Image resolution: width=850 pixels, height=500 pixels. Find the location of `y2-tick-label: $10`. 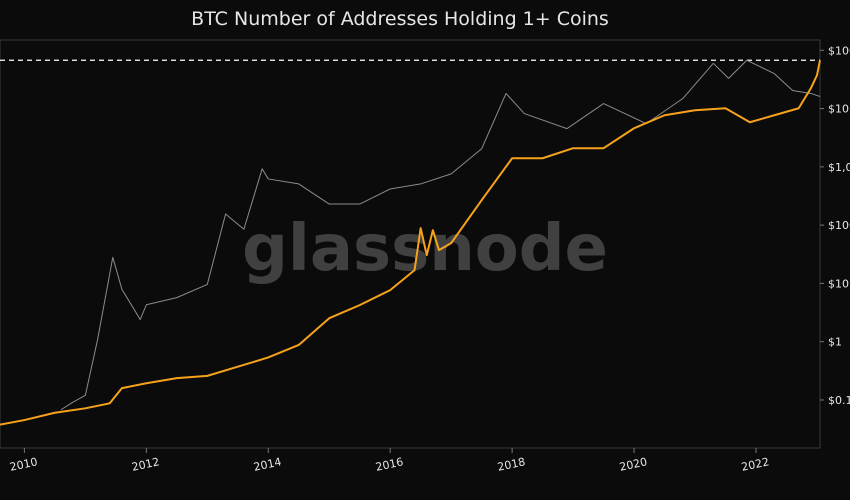

y2-tick-label: $10 is located at coordinates (838, 283).